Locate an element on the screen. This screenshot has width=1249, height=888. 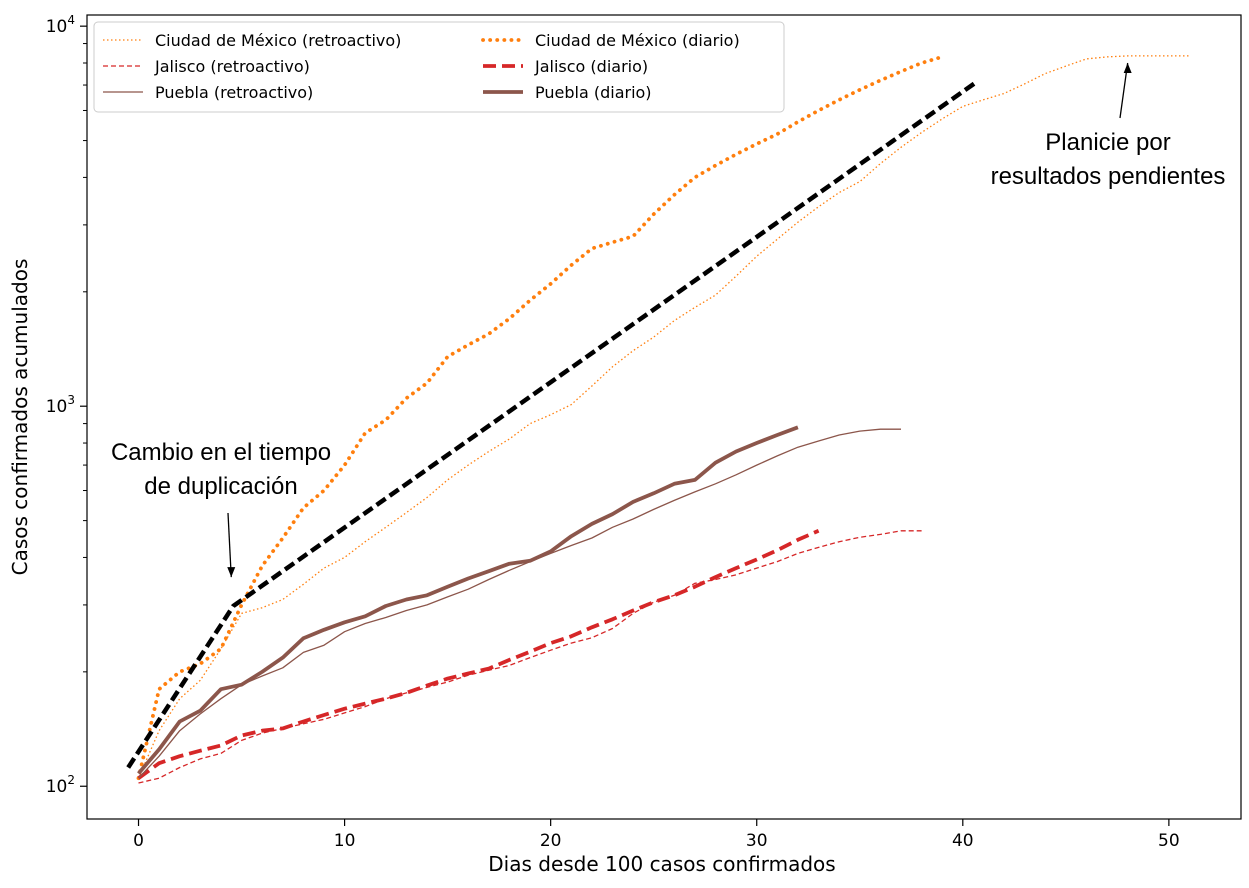
legend-label-puebla-retroactivo: Puebla (retroactivo) is located at coordinates (234, 92).